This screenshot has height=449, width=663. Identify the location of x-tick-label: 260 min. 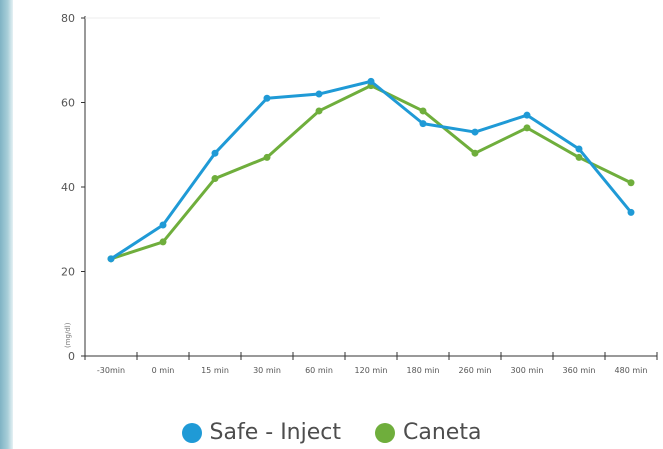
(475, 370).